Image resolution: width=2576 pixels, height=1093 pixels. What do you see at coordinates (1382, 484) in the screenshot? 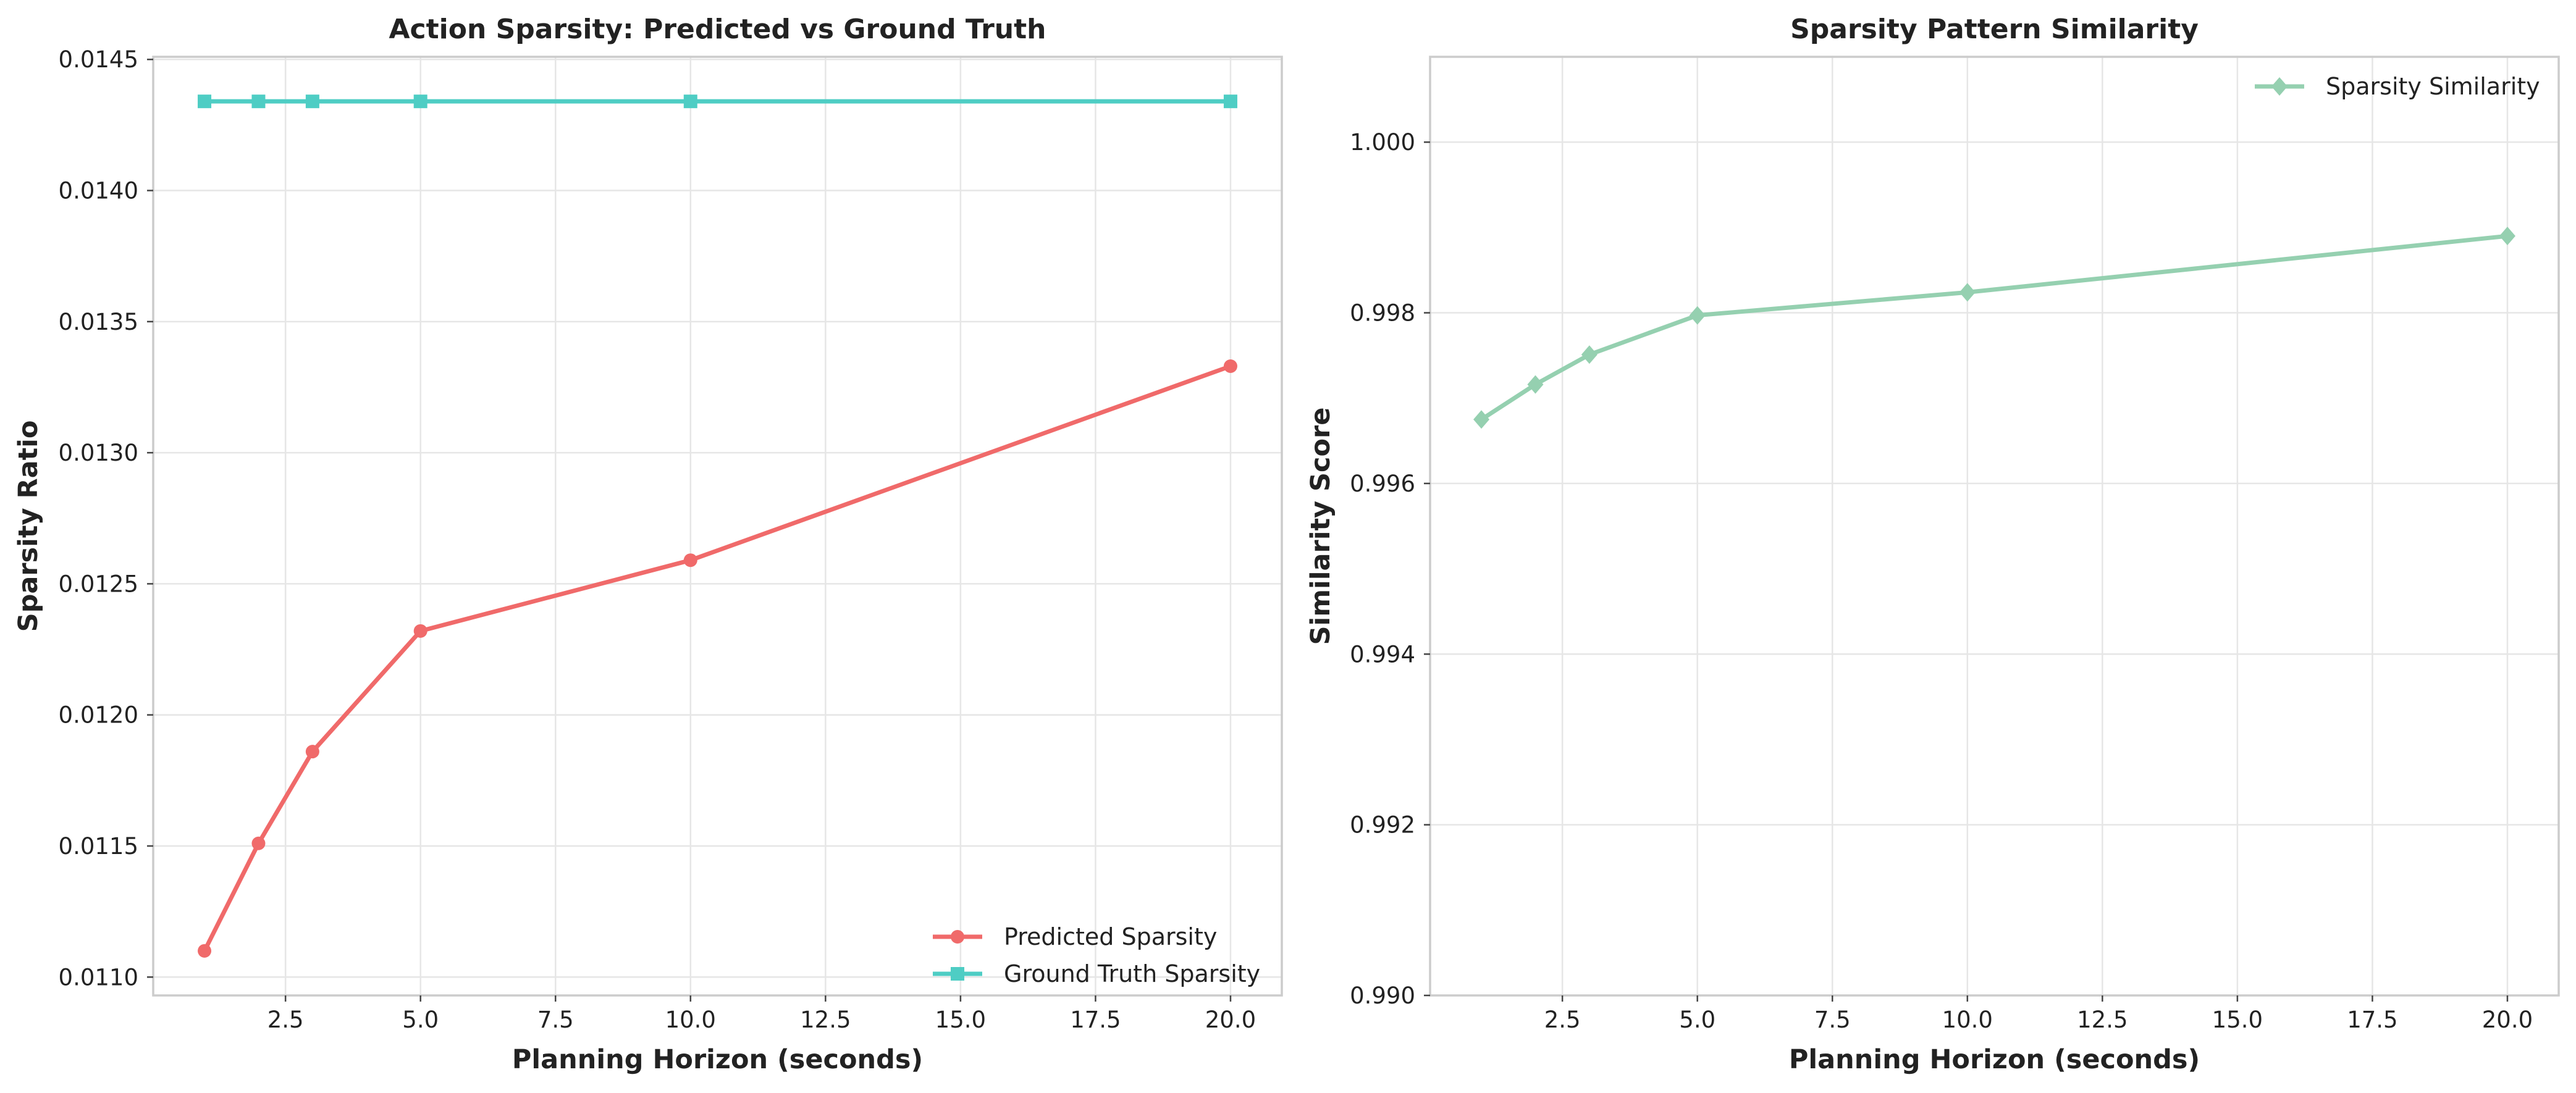
I see `y-tick-label: 0.996` at bounding box center [1382, 484].